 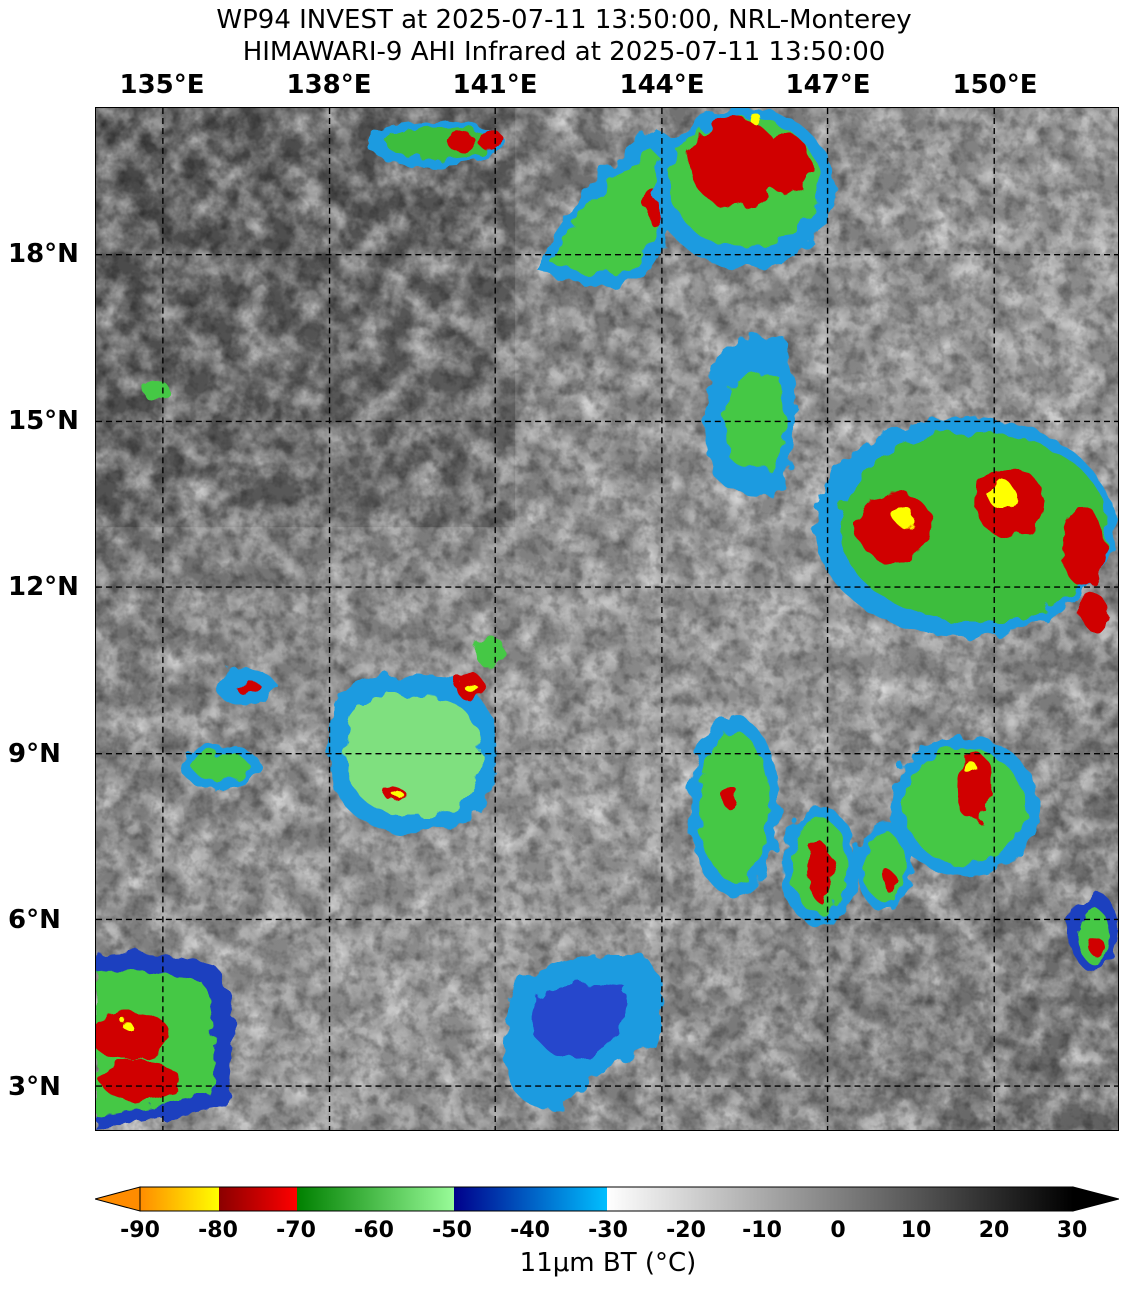 I want to click on colorbar-segment-blue, so click(x=530, y=1199).